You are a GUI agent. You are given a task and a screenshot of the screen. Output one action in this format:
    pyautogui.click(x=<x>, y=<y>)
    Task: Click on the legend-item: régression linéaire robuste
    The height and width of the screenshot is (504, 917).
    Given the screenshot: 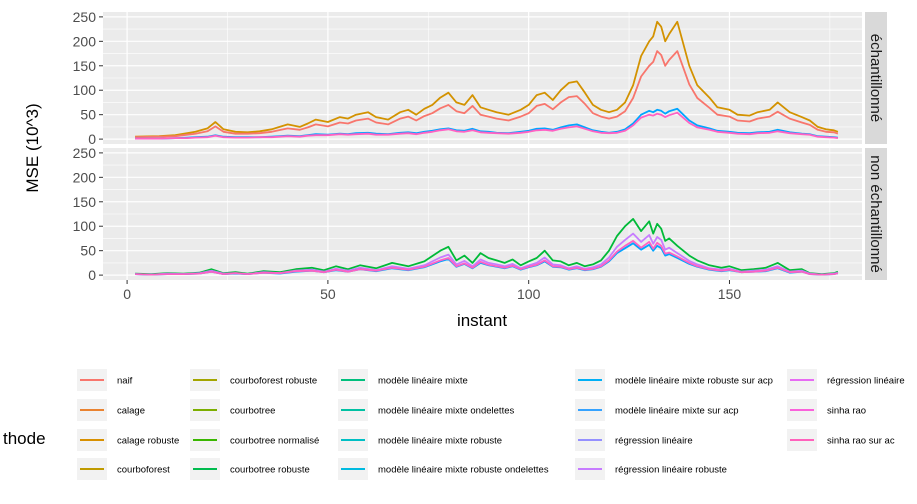 What is the action you would take?
    pyautogui.click(x=651, y=469)
    